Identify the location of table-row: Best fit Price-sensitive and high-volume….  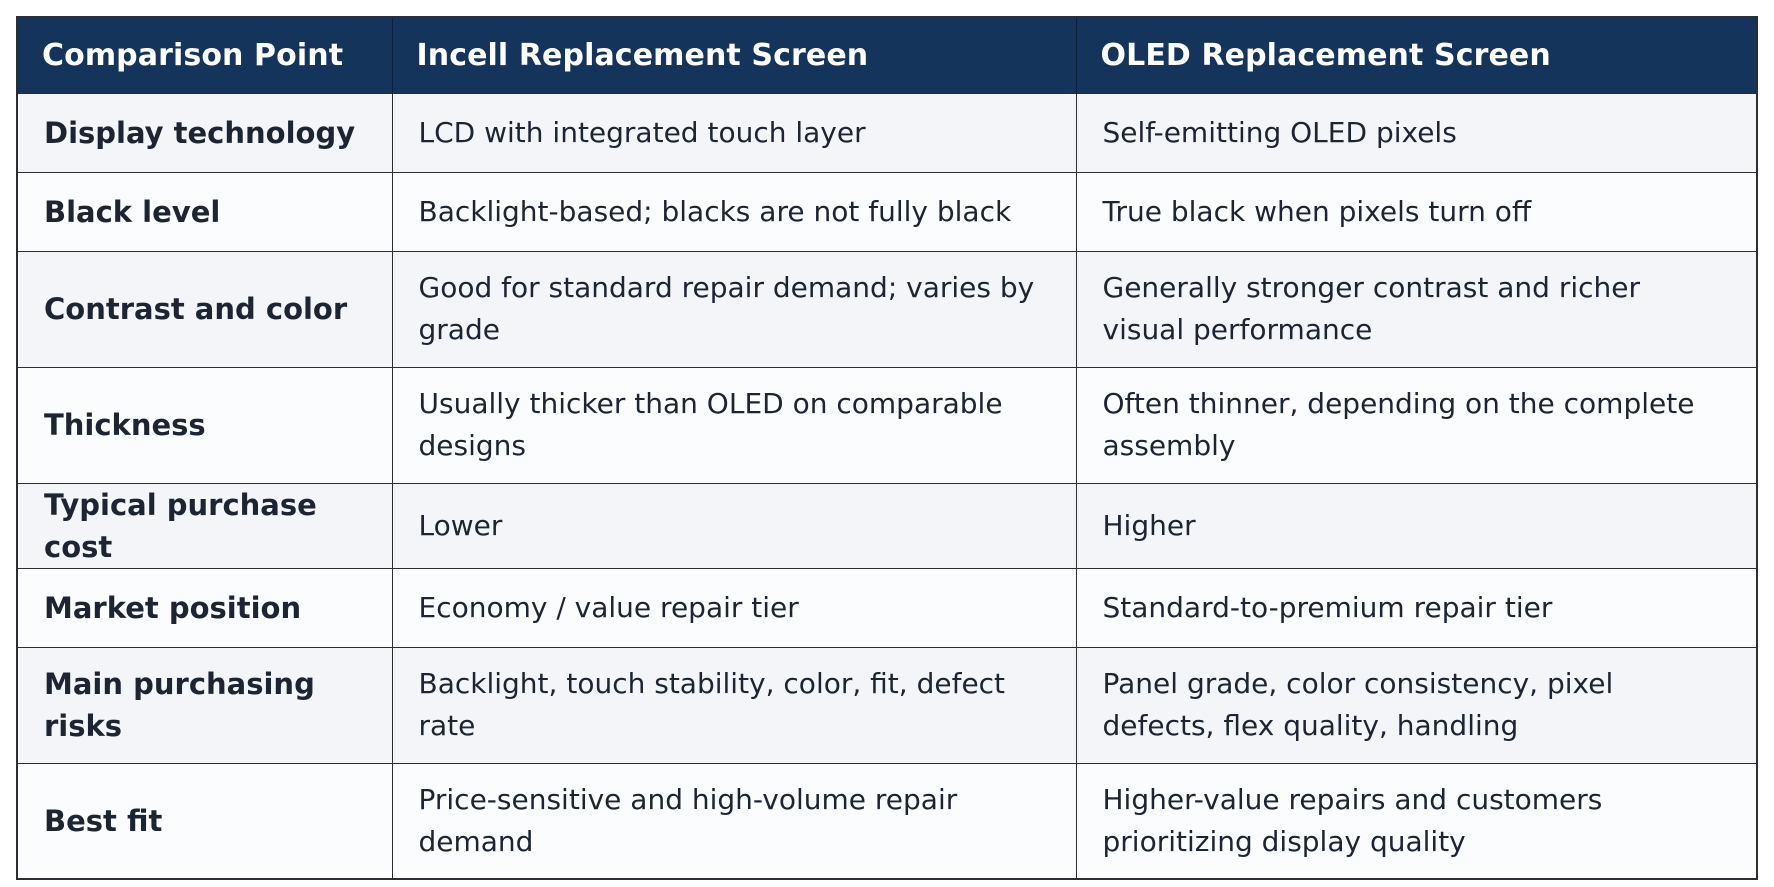
(887, 820).